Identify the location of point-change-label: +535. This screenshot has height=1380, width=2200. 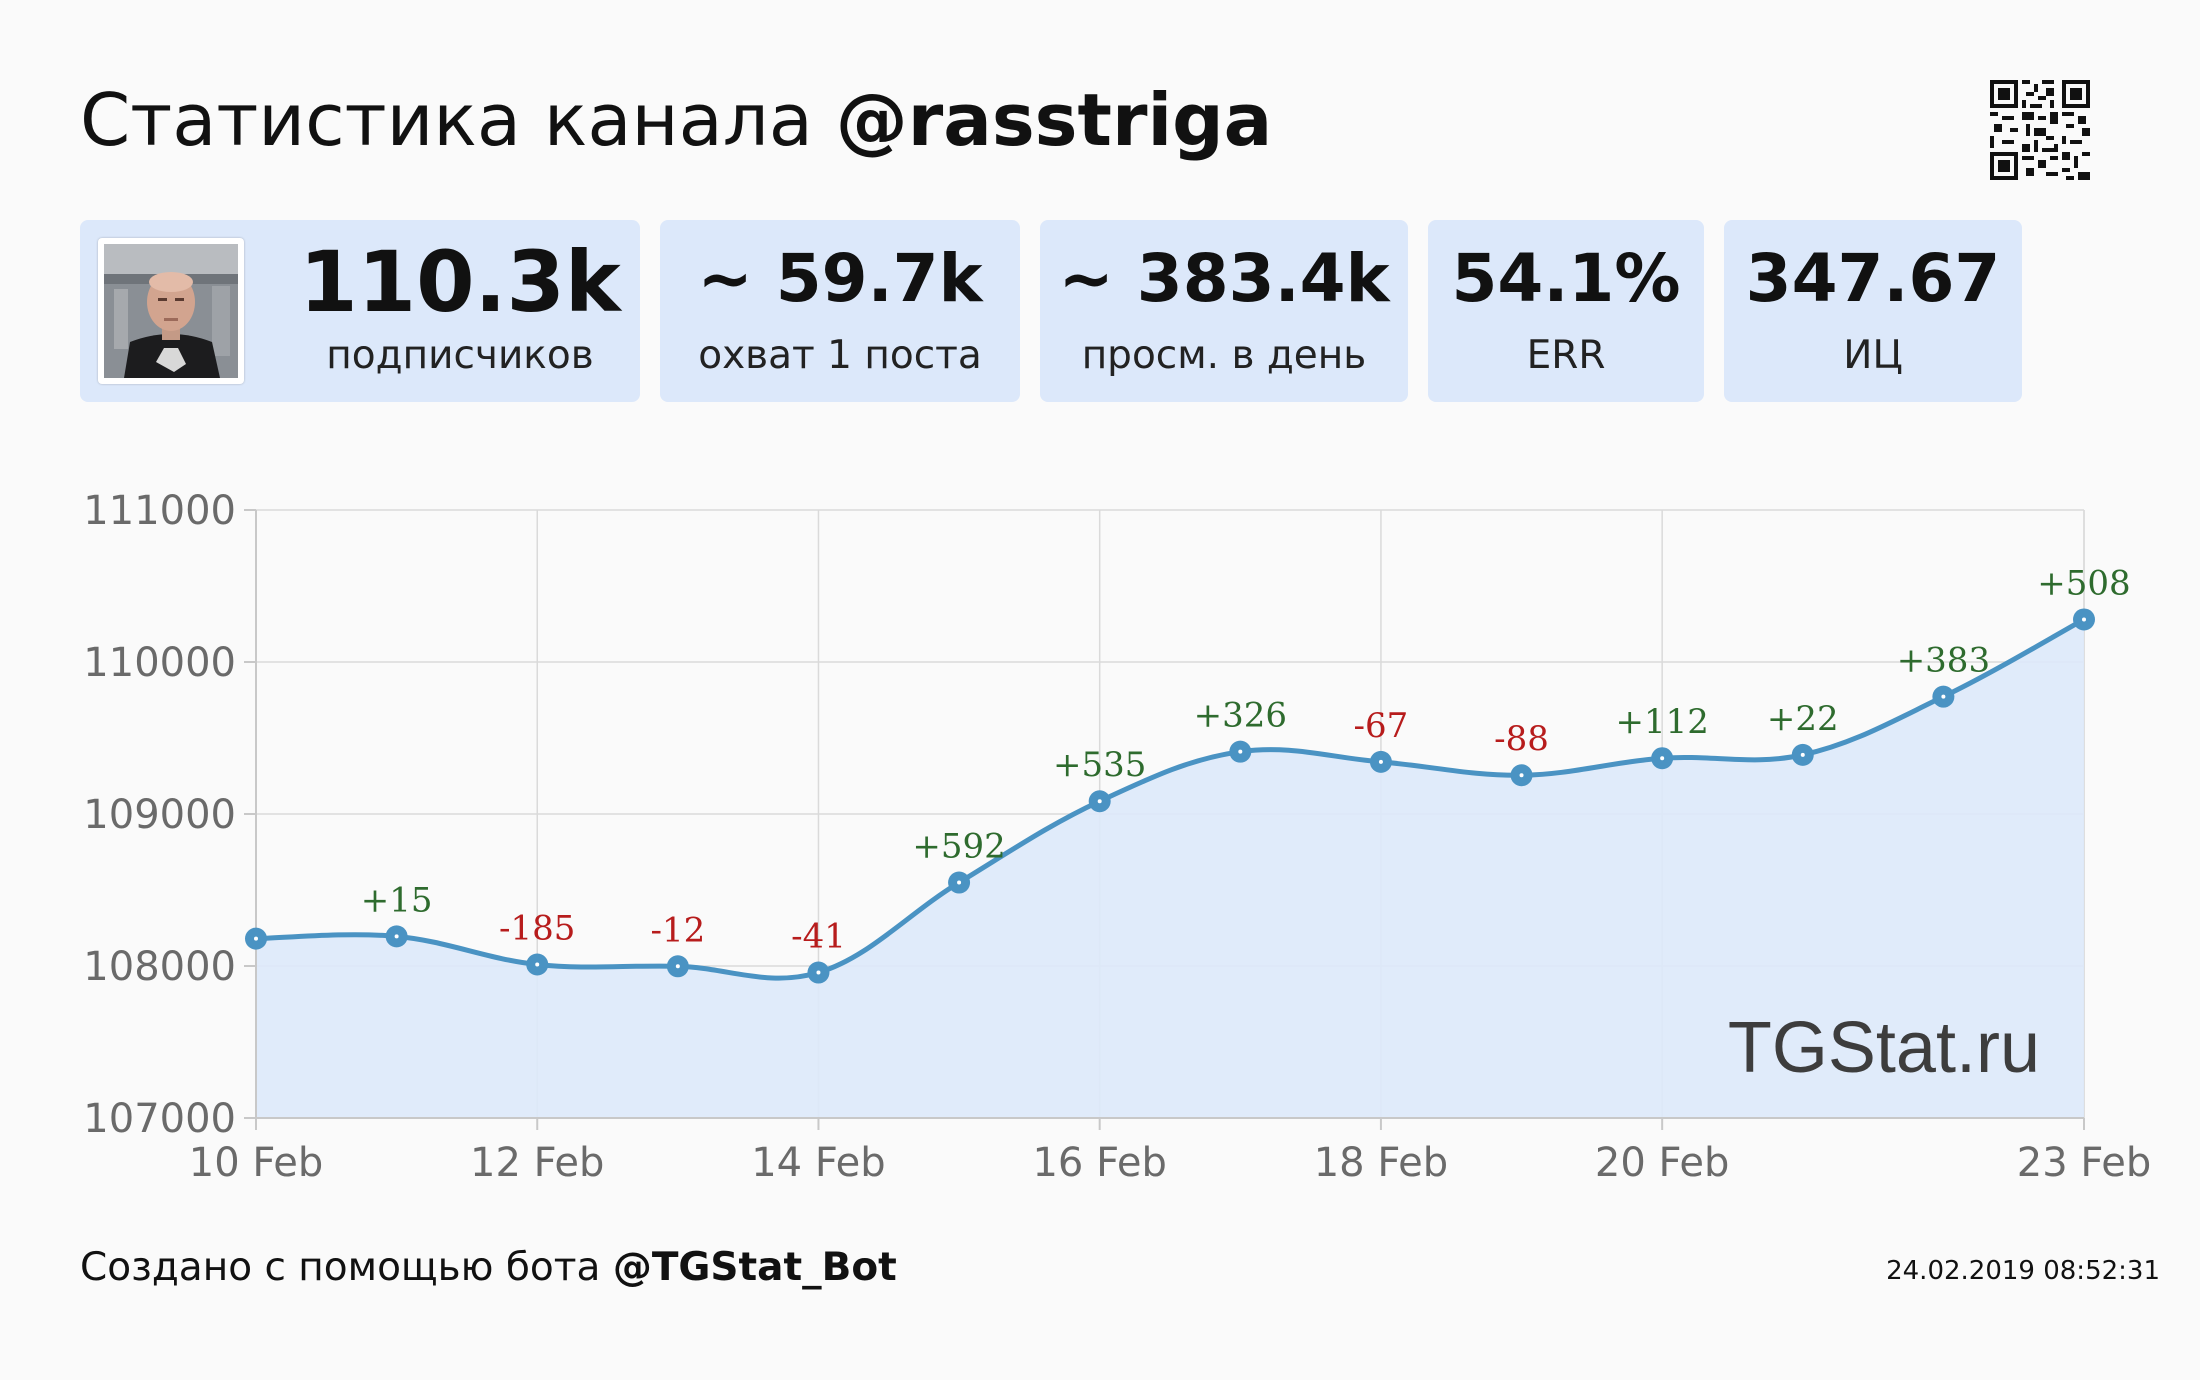
(1099, 765).